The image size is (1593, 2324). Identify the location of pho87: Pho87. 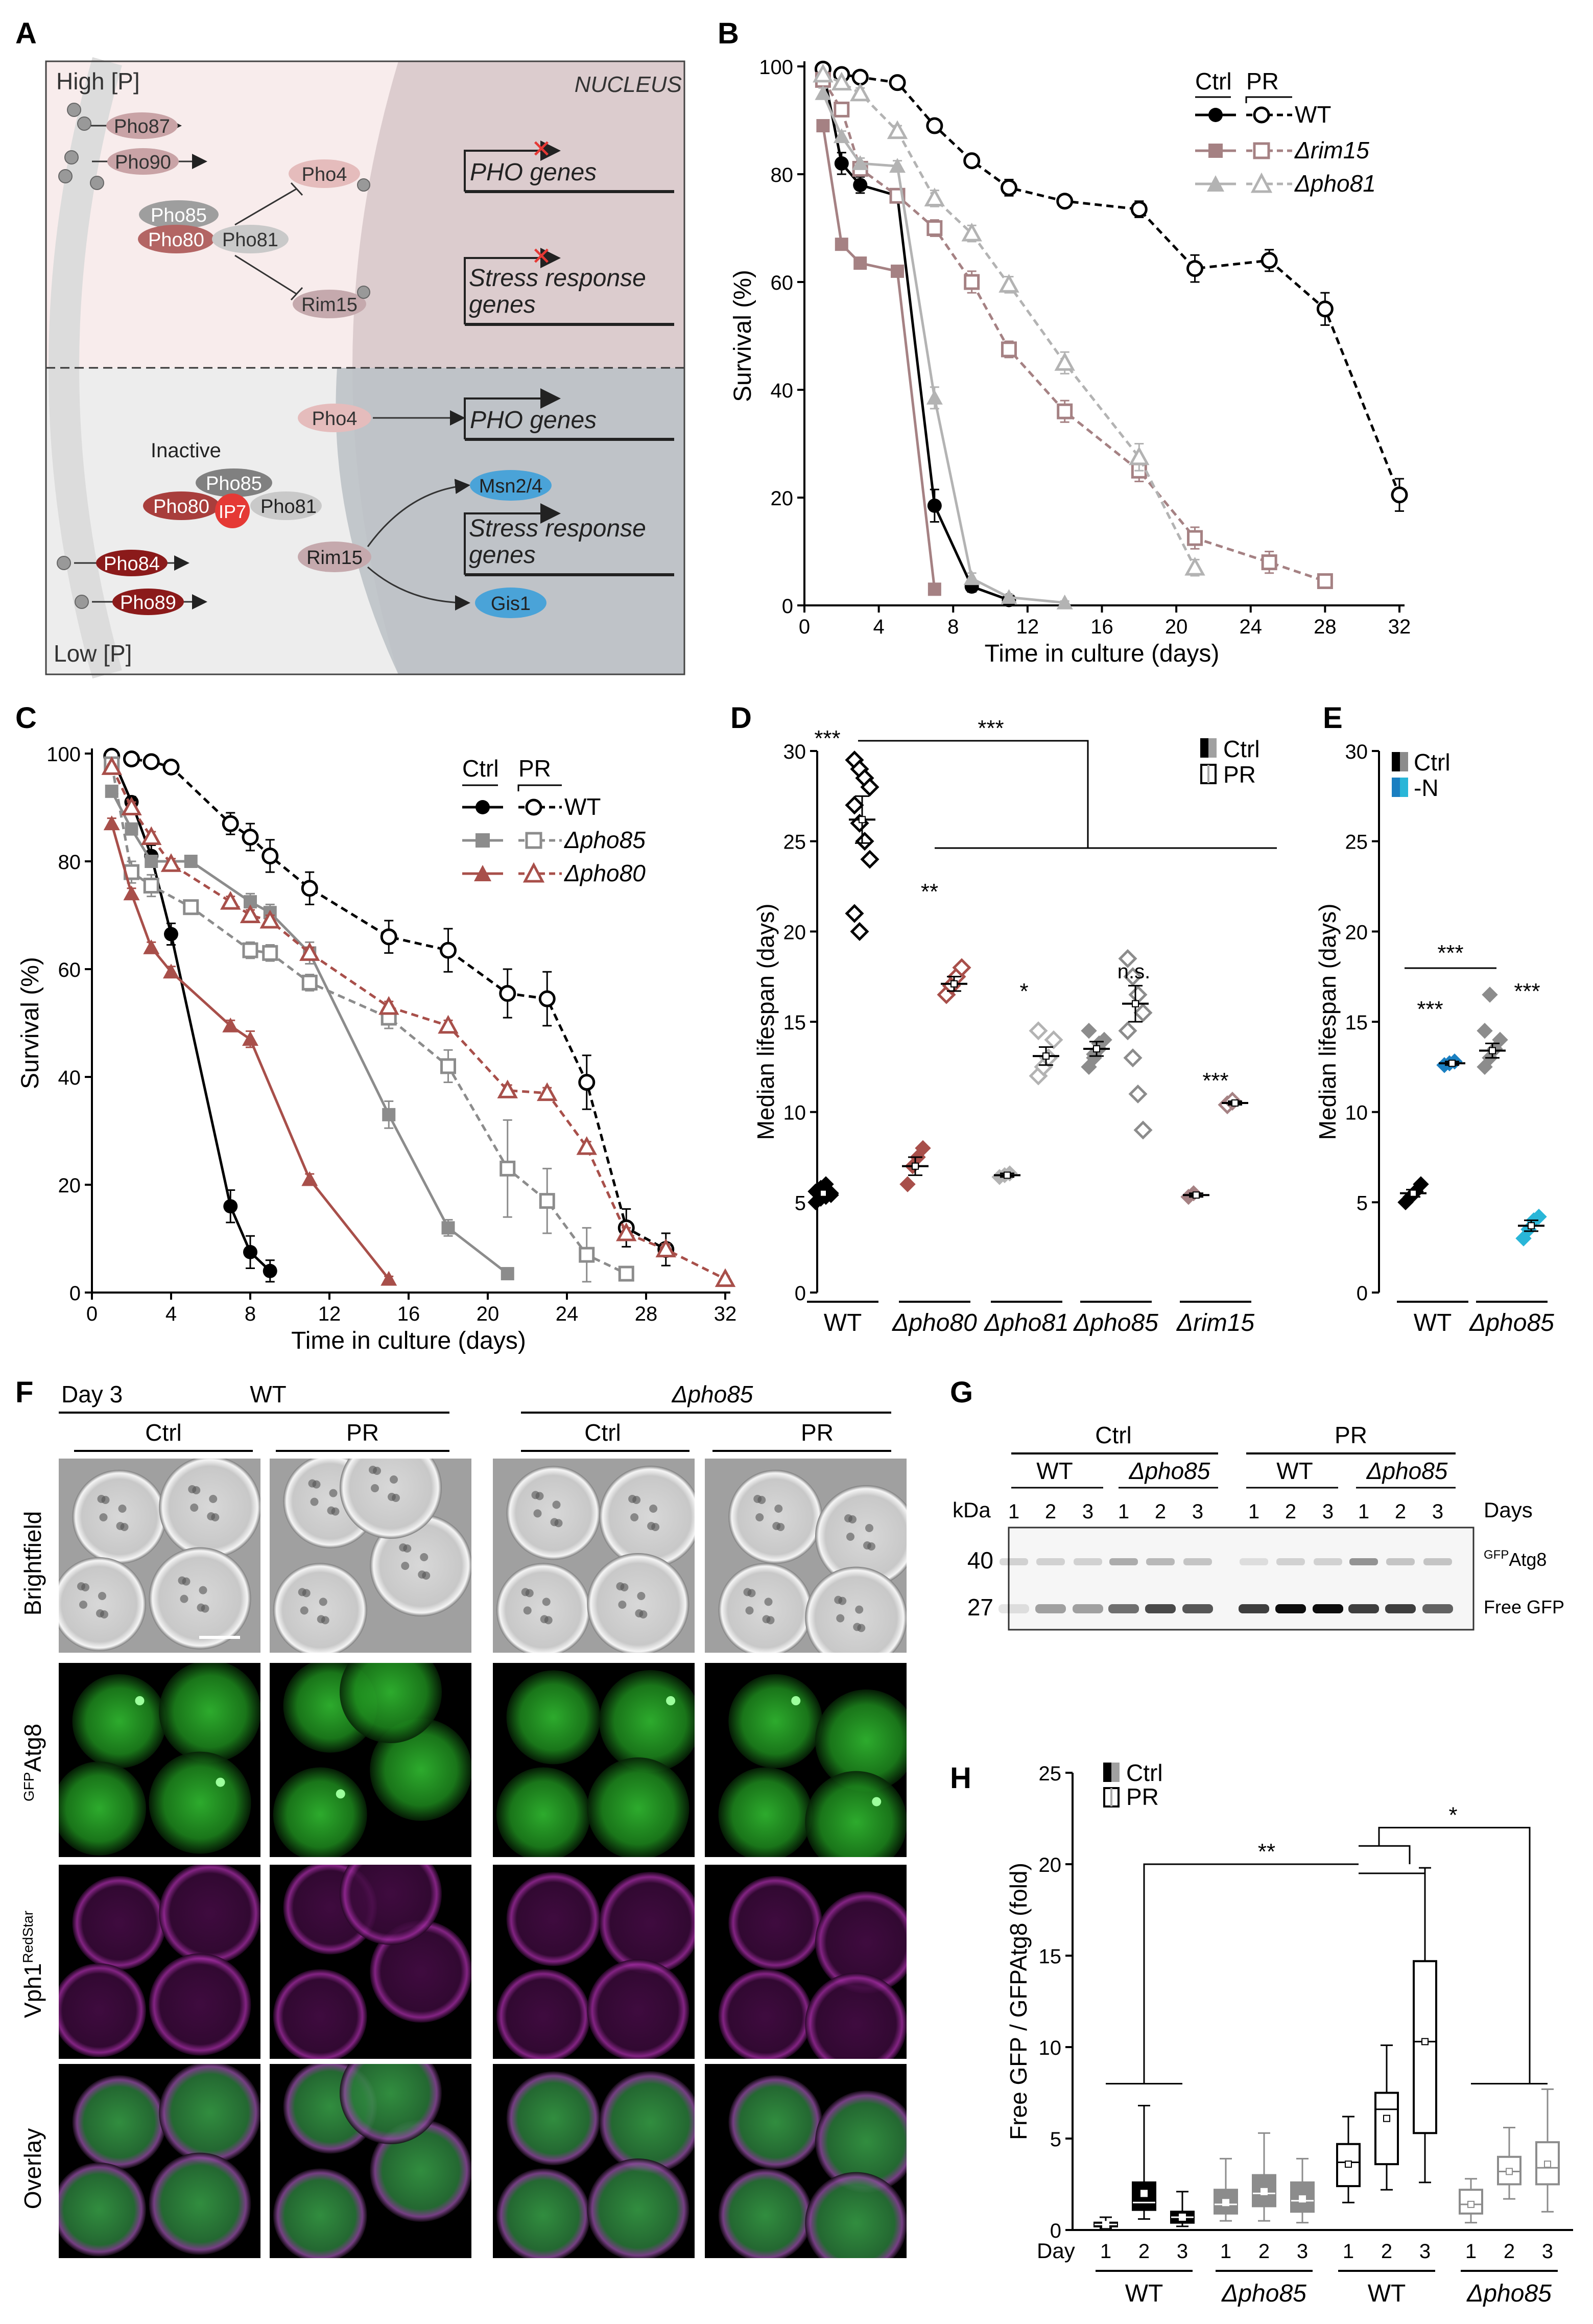
(142, 127).